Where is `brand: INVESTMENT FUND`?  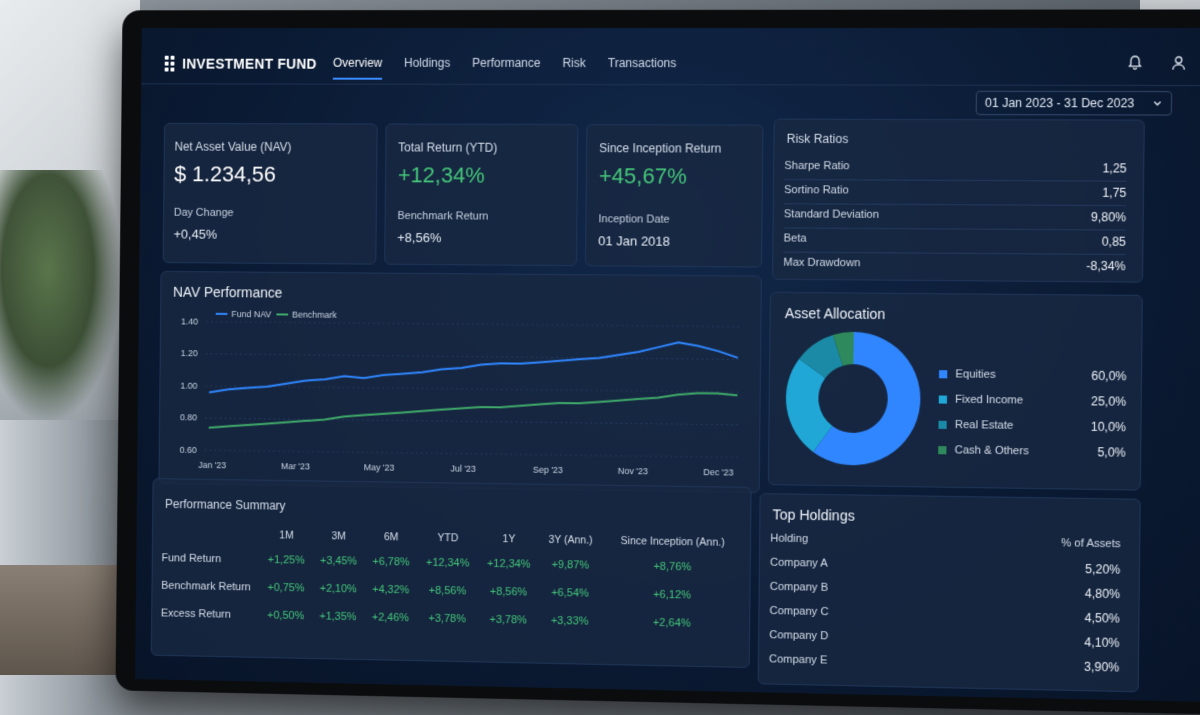
brand: INVESTMENT FUND is located at coordinates (241, 64).